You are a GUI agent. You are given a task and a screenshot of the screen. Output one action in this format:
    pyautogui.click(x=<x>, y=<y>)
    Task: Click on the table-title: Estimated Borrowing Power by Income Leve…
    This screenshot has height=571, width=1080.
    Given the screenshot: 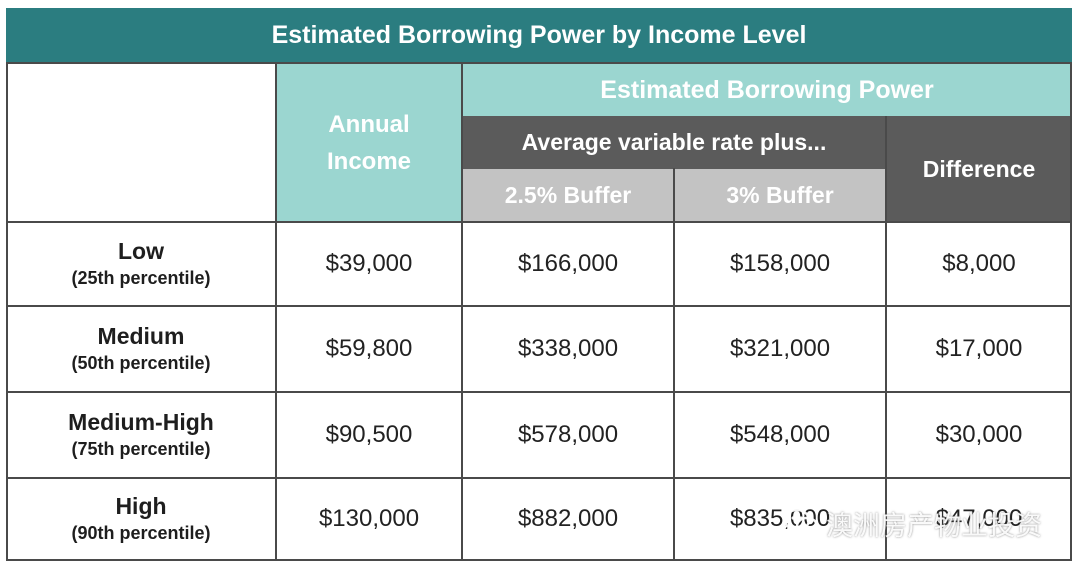 What is the action you would take?
    pyautogui.click(x=539, y=35)
    